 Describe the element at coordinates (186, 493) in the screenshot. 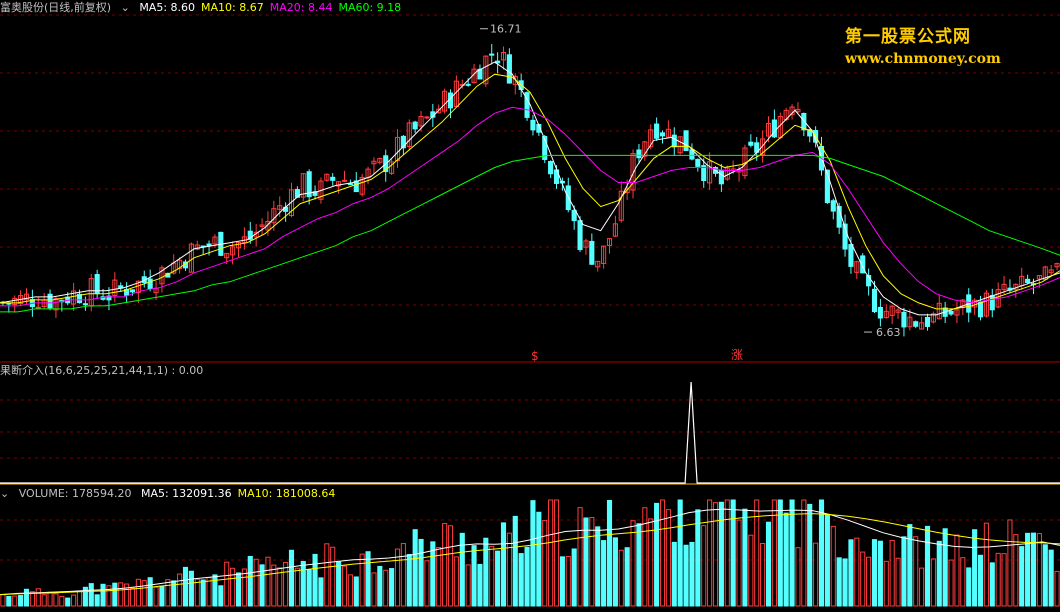

I see `volume-indicator-0: MA5: 132091.36` at that location.